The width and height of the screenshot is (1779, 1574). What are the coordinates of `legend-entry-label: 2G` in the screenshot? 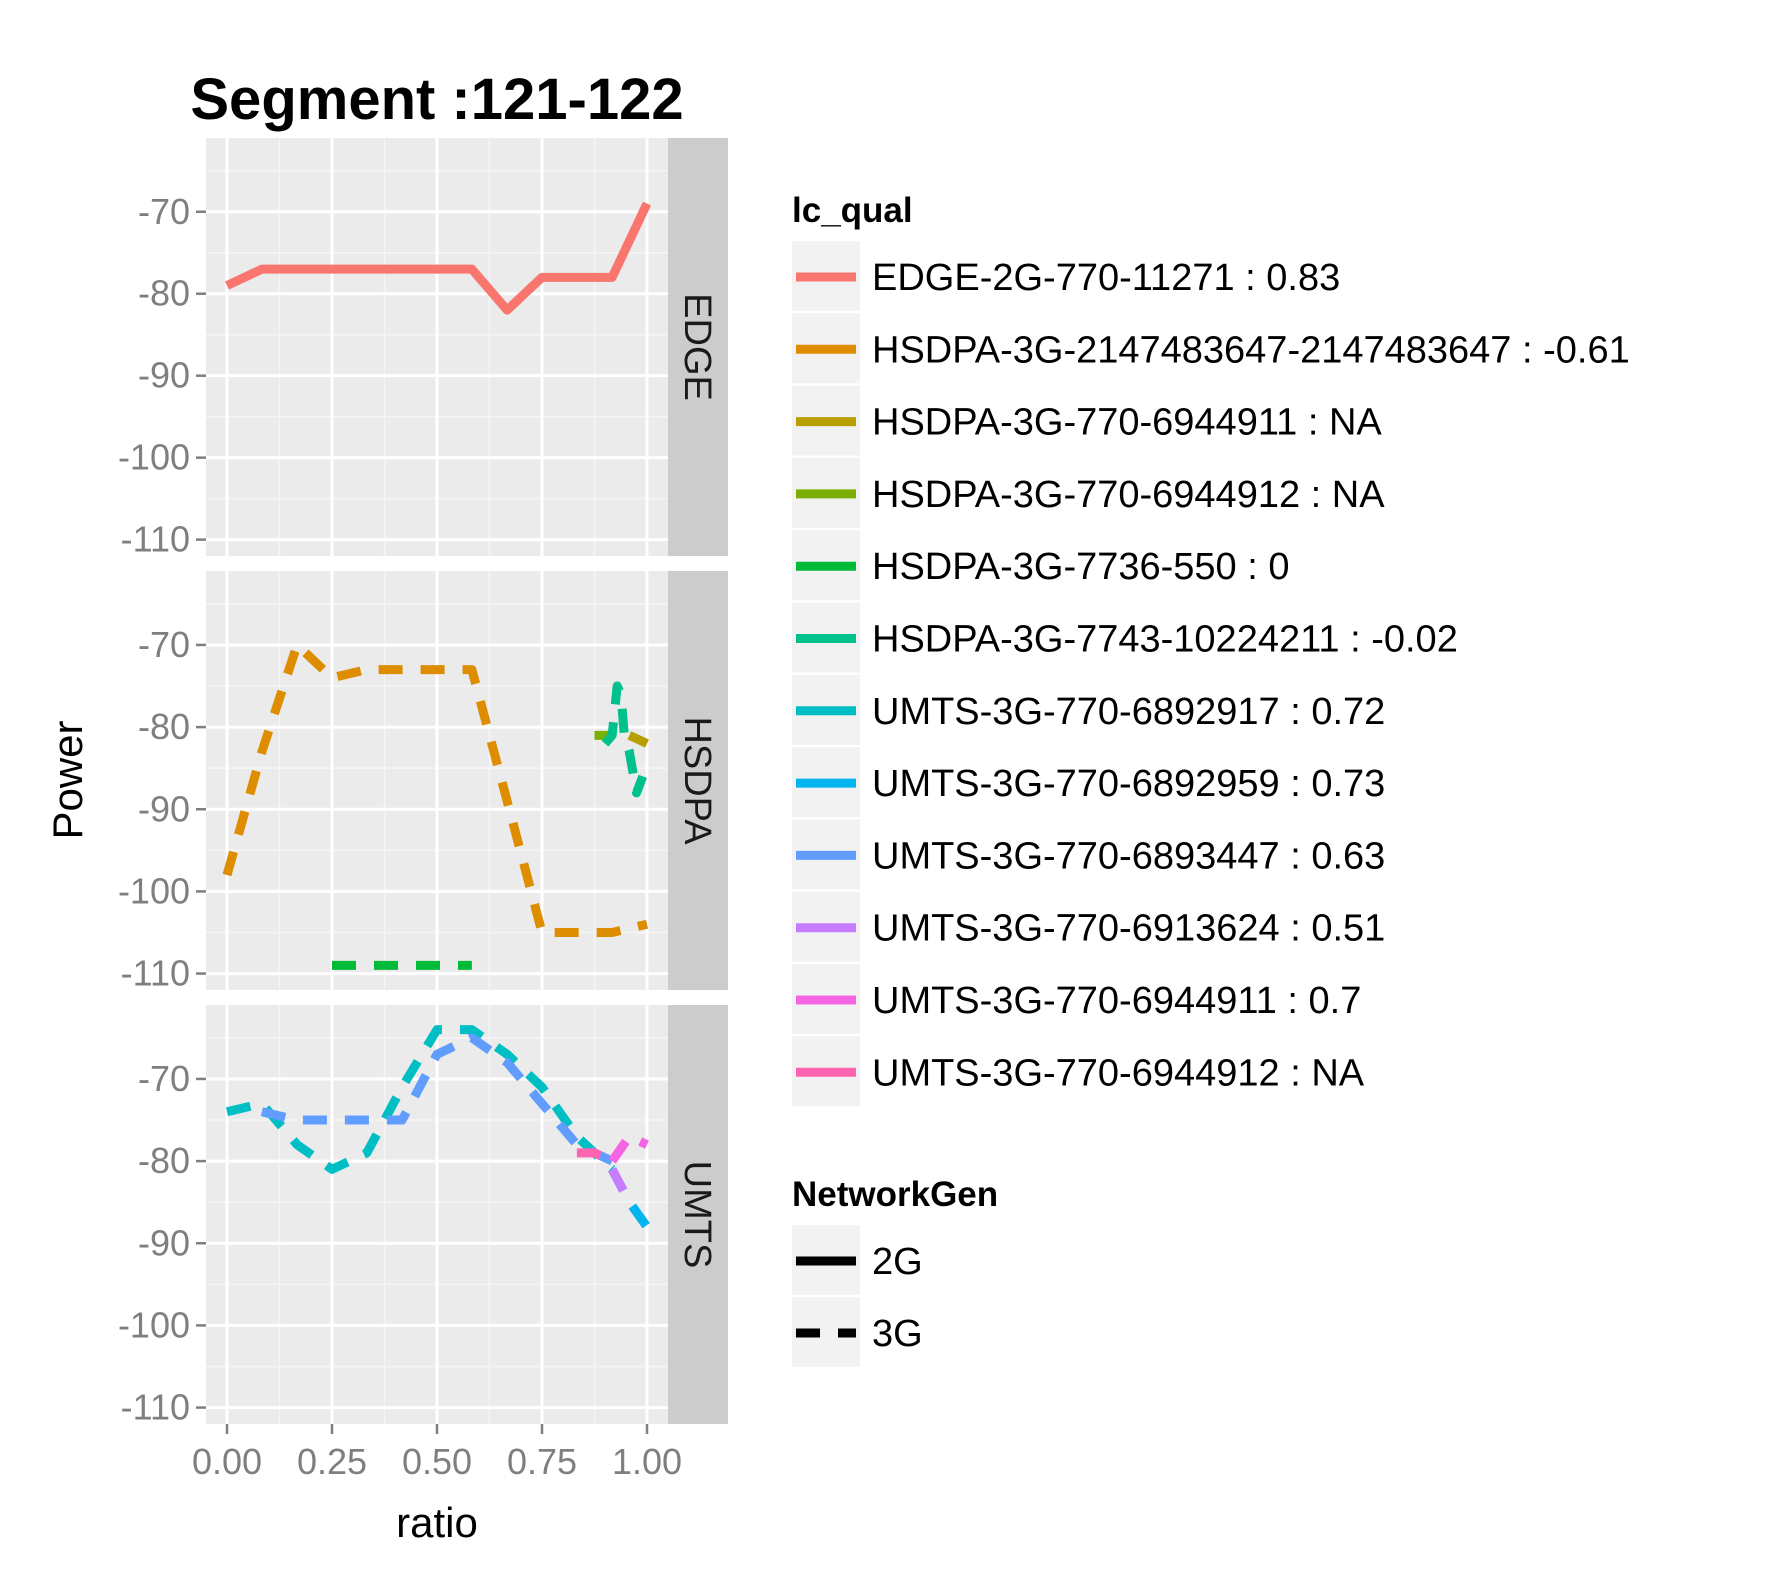 It's located at (897, 1262).